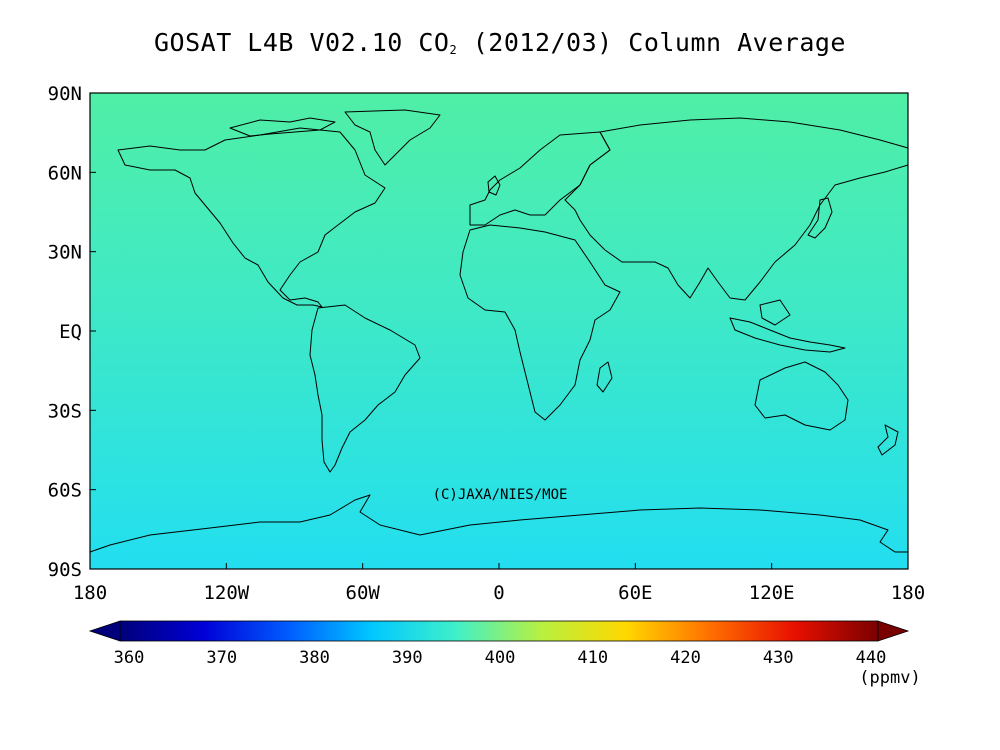 The height and width of the screenshot is (750, 1000). What do you see at coordinates (499, 631) in the screenshot?
I see `colorbar-bar` at bounding box center [499, 631].